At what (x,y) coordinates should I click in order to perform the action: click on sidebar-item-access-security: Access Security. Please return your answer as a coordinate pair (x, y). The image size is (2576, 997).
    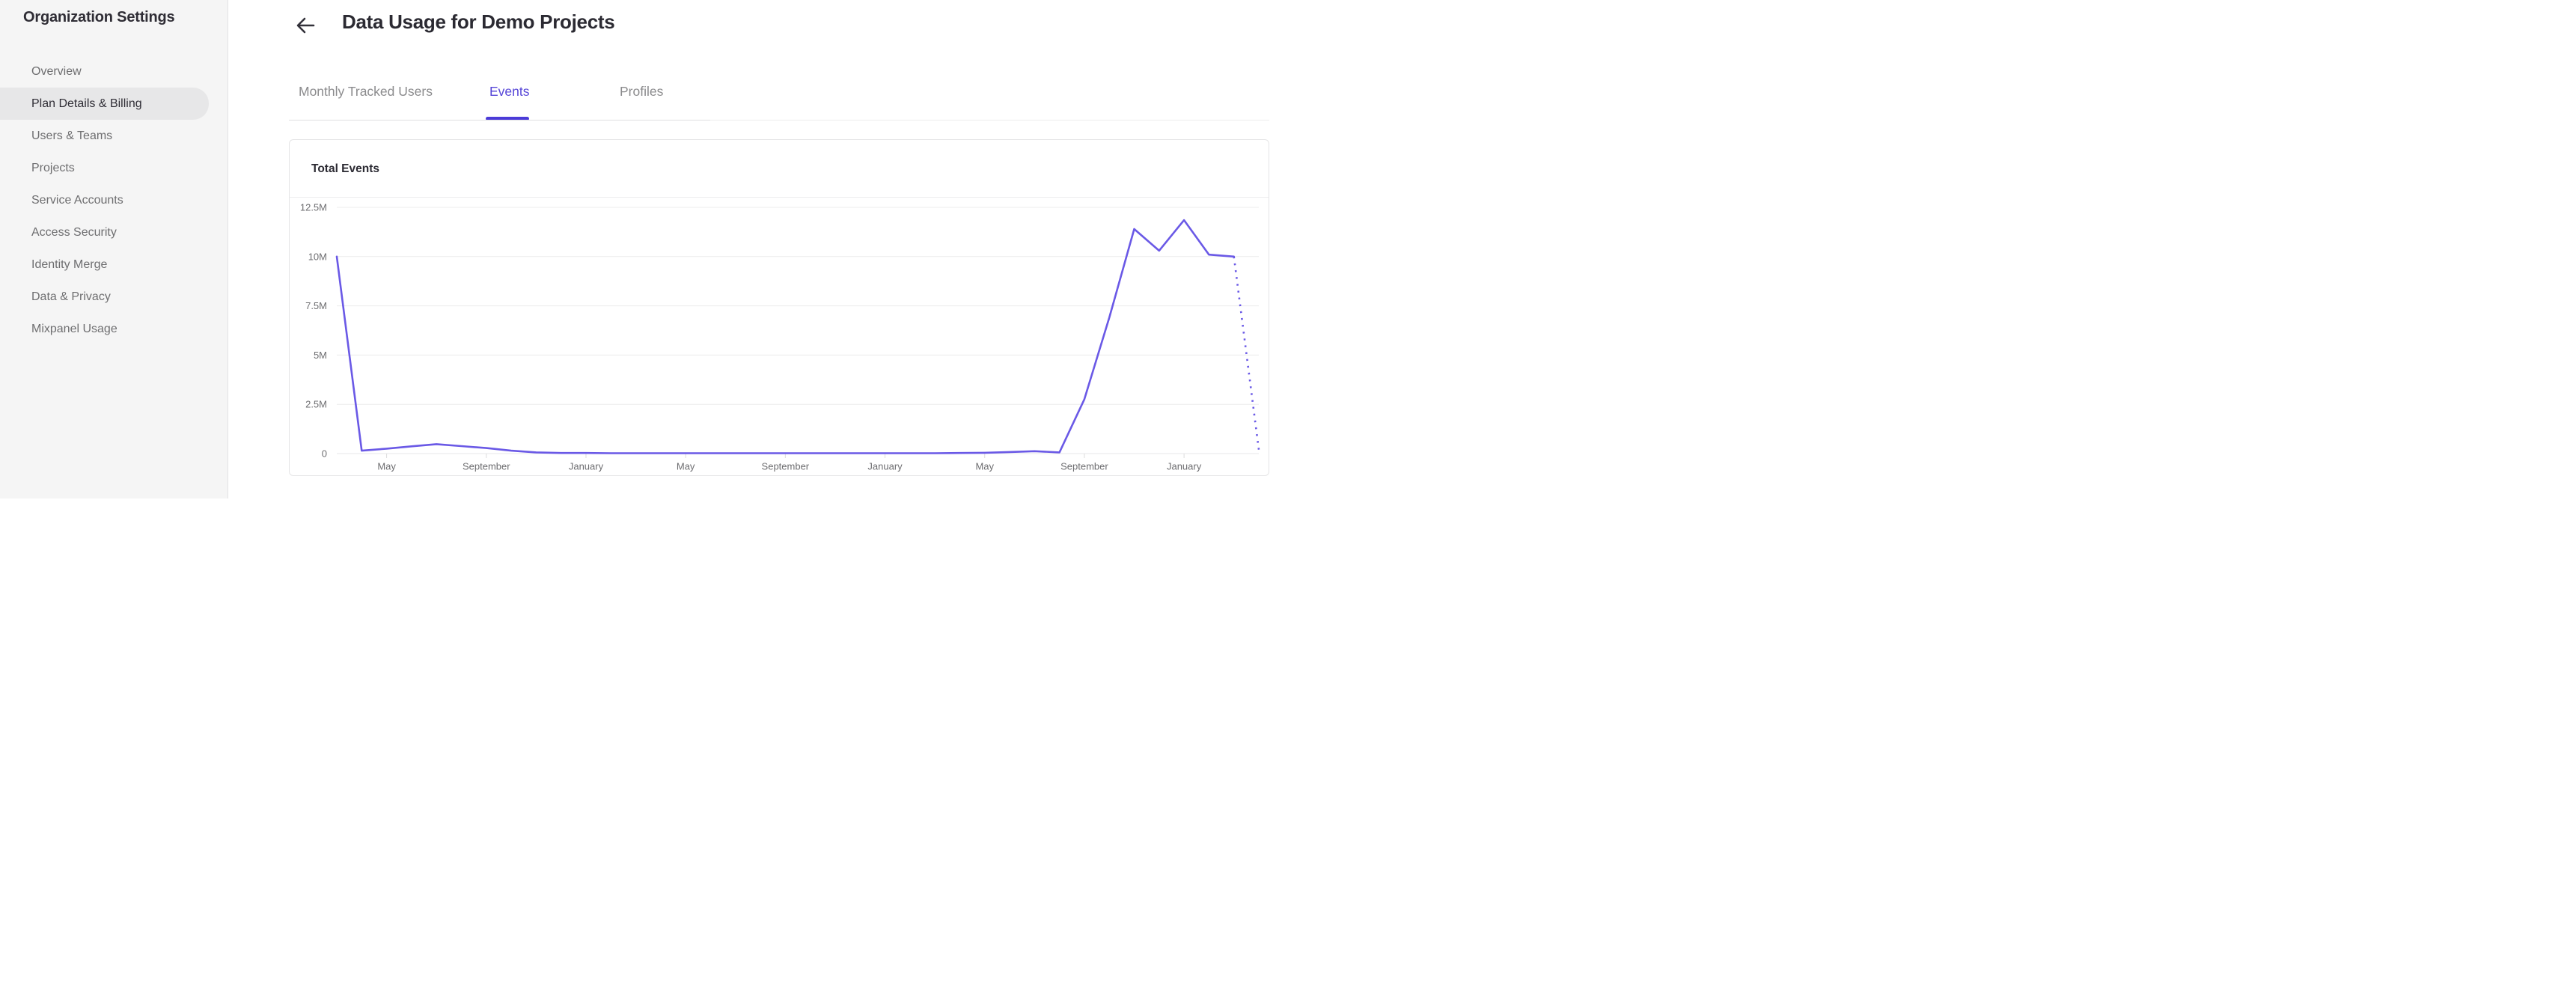
    Looking at the image, I should click on (74, 232).